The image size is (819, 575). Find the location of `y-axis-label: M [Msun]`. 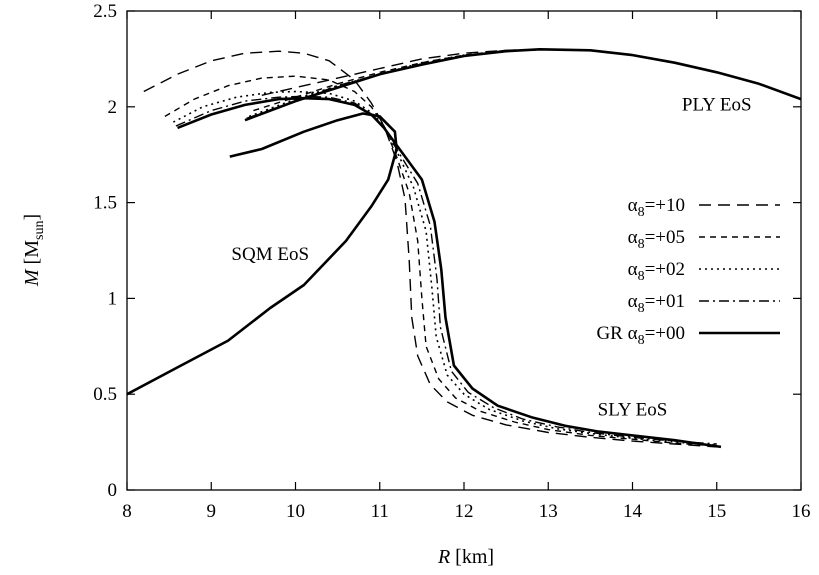

y-axis-label: M [Msun] is located at coordinates (34, 250).